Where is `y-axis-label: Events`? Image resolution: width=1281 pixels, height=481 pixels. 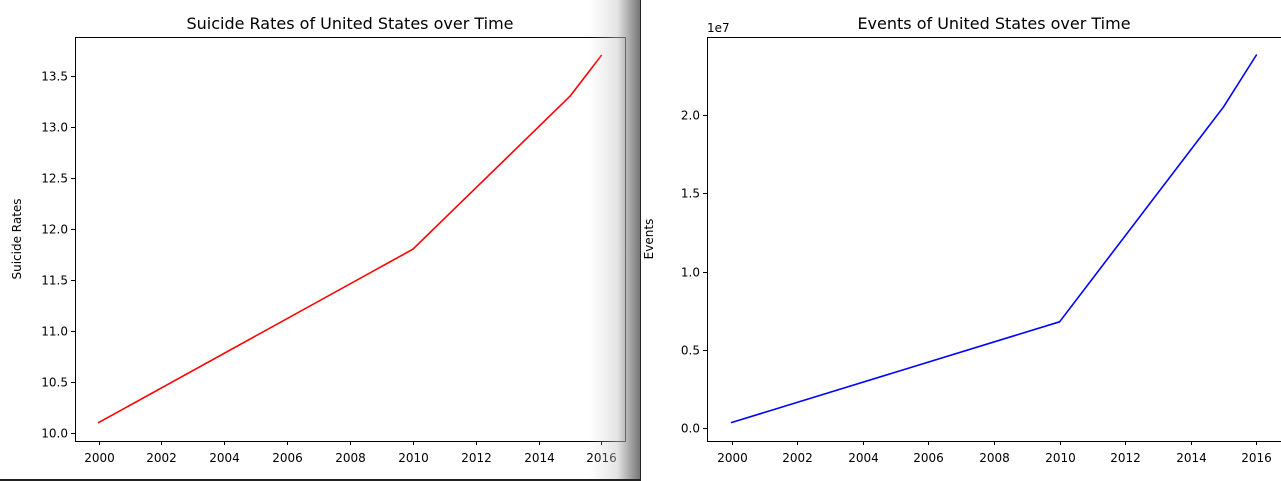
y-axis-label: Events is located at coordinates (649, 239).